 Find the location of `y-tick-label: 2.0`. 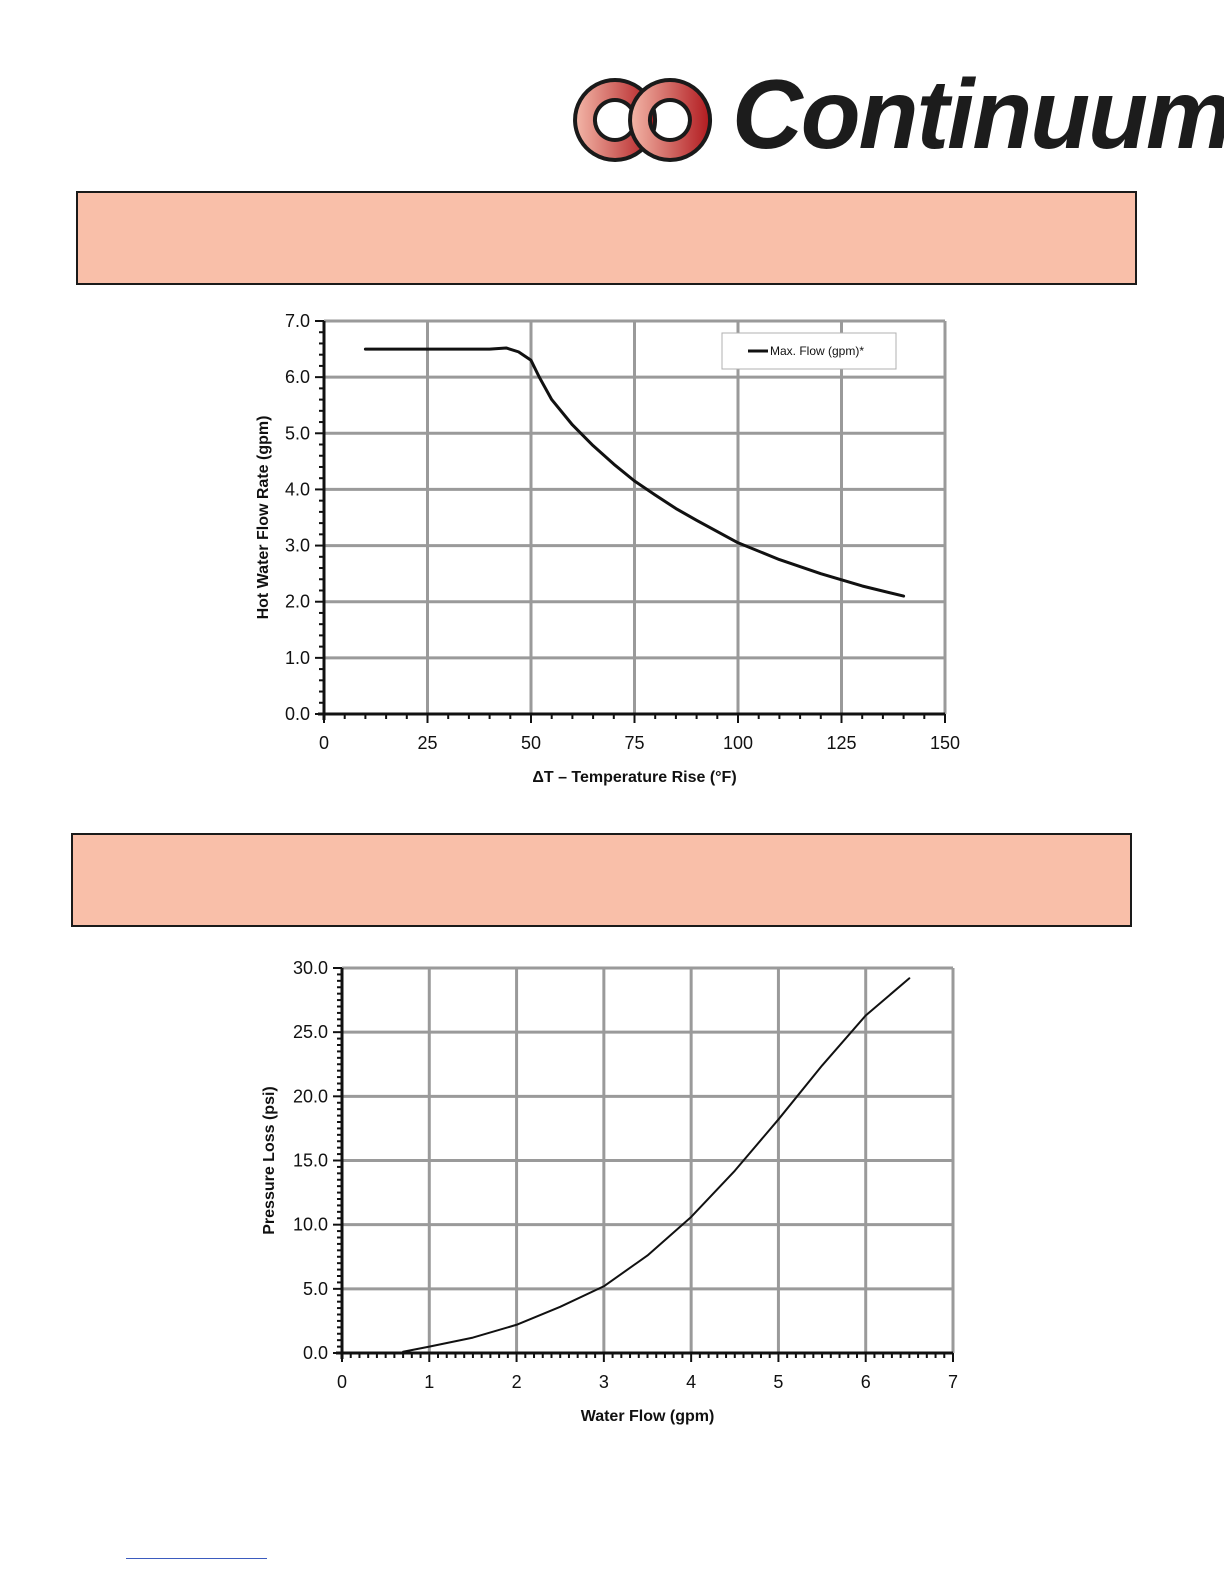

y-tick-label: 2.0 is located at coordinates (297, 602).